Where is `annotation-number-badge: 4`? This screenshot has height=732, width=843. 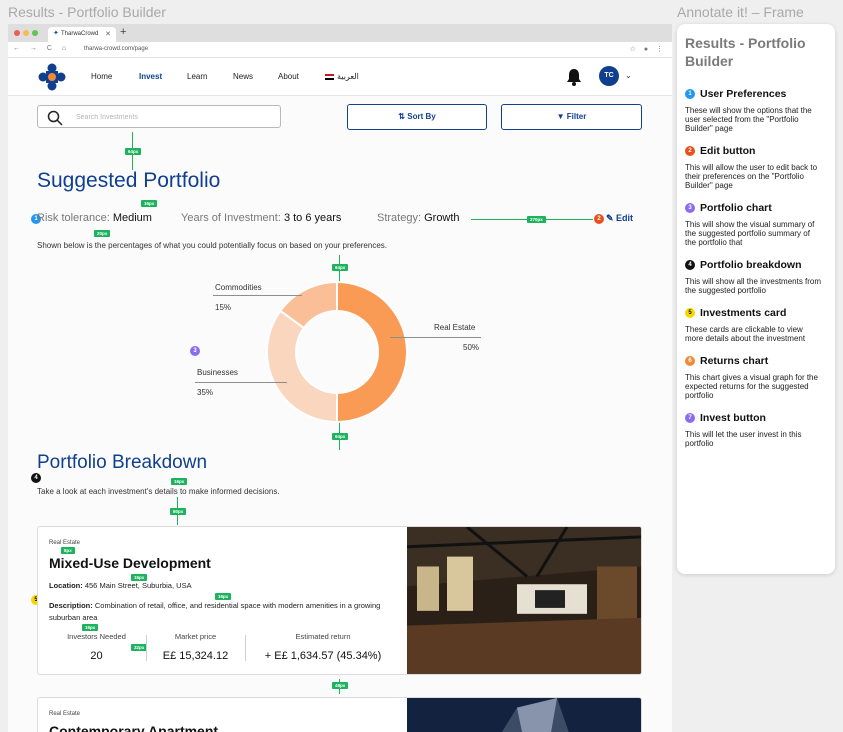 annotation-number-badge: 4 is located at coordinates (690, 265).